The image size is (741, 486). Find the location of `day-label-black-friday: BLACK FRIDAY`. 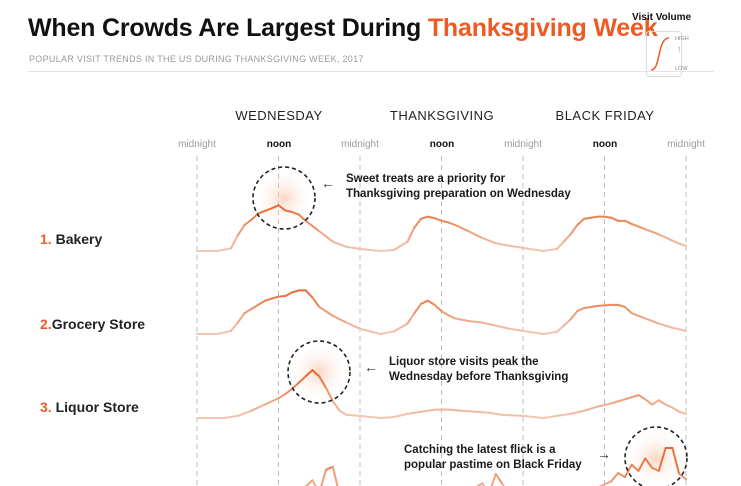

day-label-black-friday: BLACK FRIDAY is located at coordinates (605, 115).